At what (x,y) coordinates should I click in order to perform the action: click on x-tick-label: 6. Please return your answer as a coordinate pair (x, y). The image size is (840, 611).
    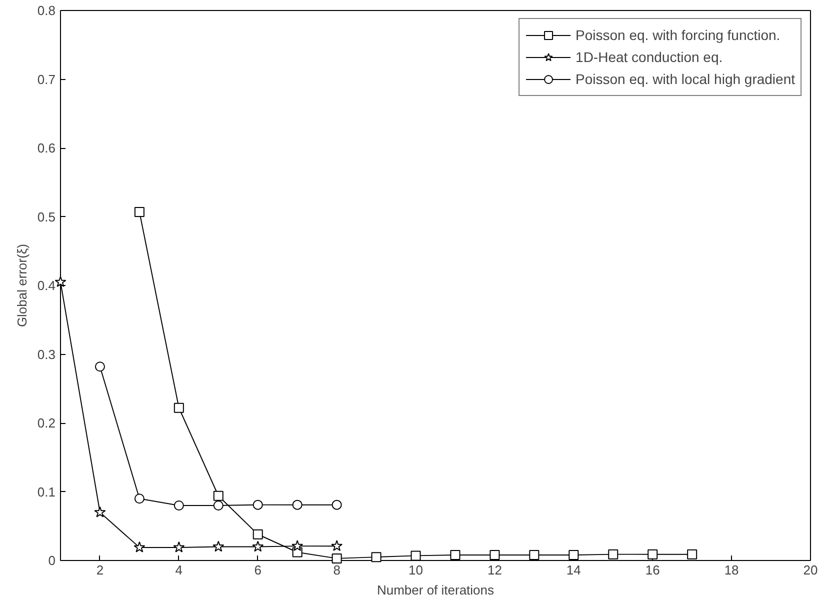
    Looking at the image, I should click on (258, 570).